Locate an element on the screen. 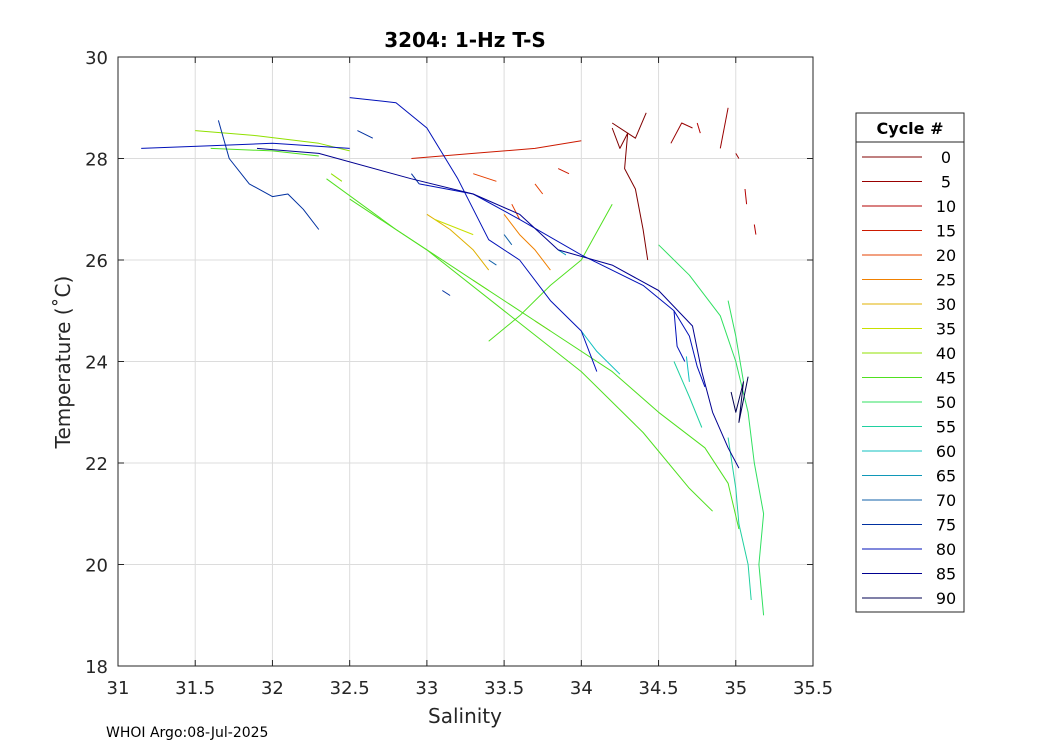 The image size is (1050, 750). legend-box is located at coordinates (910, 362).